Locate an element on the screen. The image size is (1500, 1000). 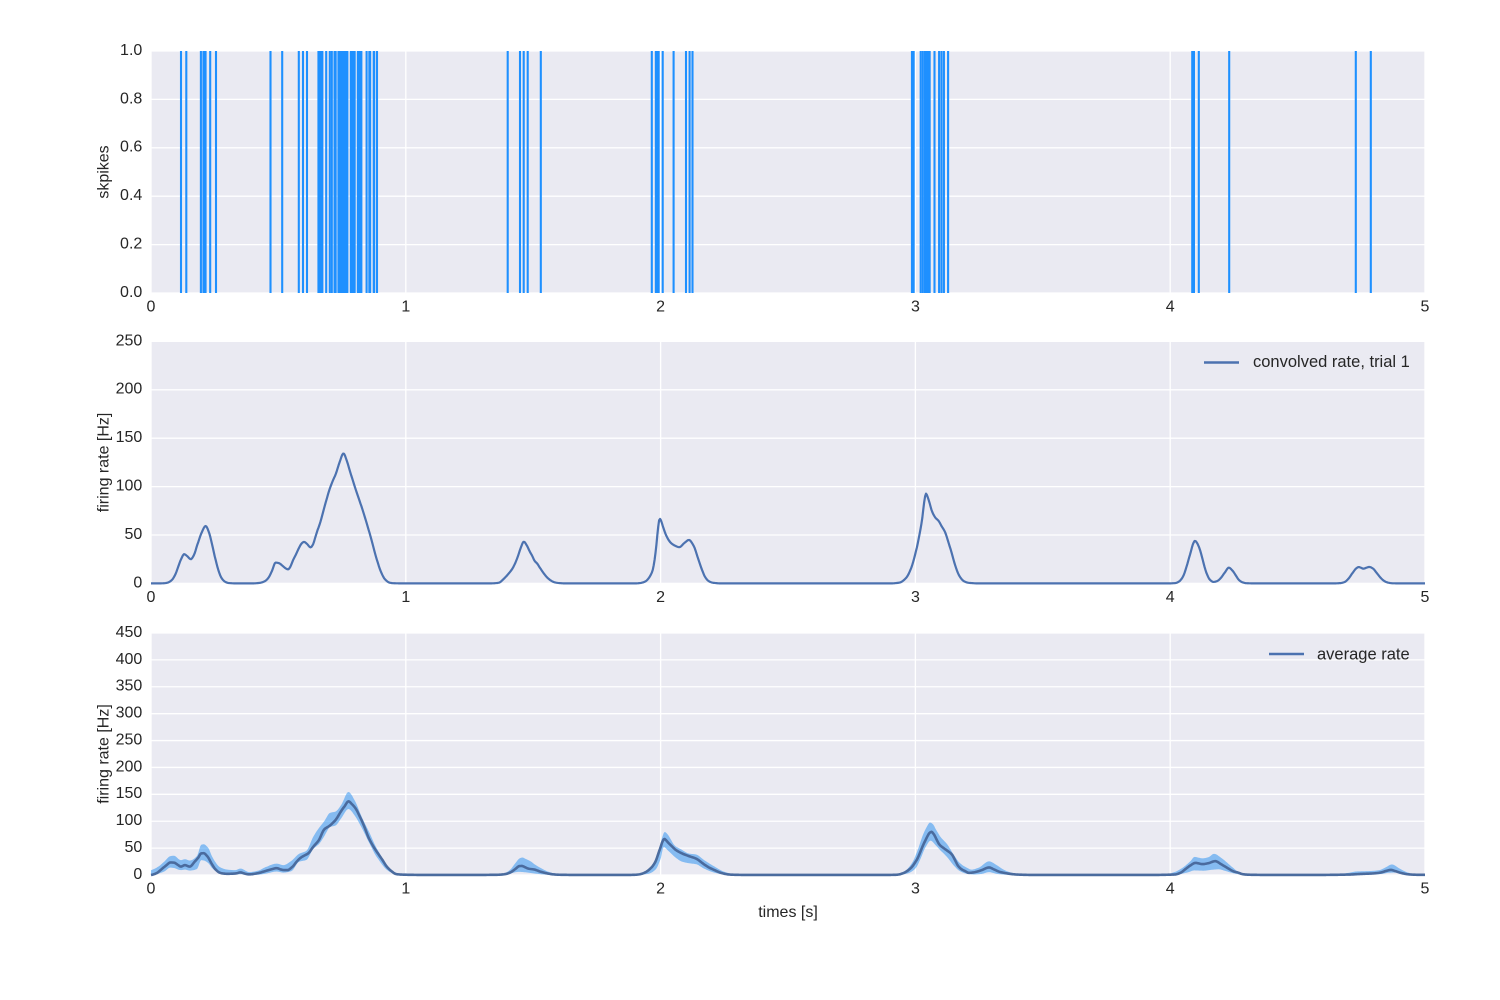
svg-text: 0.0 is located at coordinates (131, 292).